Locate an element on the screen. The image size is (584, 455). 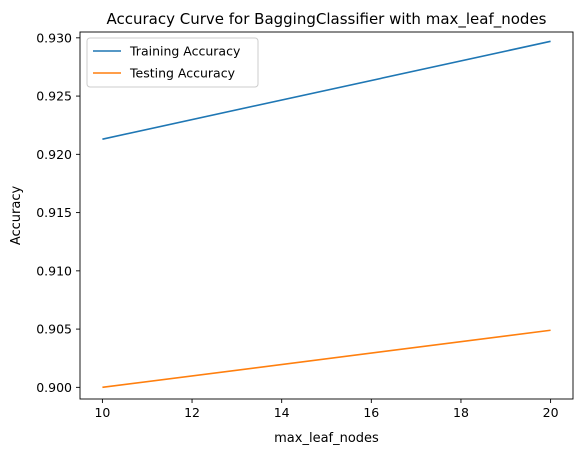
x-axis-ticks: 10 12 14 16 18 20 is located at coordinates (326, 409).